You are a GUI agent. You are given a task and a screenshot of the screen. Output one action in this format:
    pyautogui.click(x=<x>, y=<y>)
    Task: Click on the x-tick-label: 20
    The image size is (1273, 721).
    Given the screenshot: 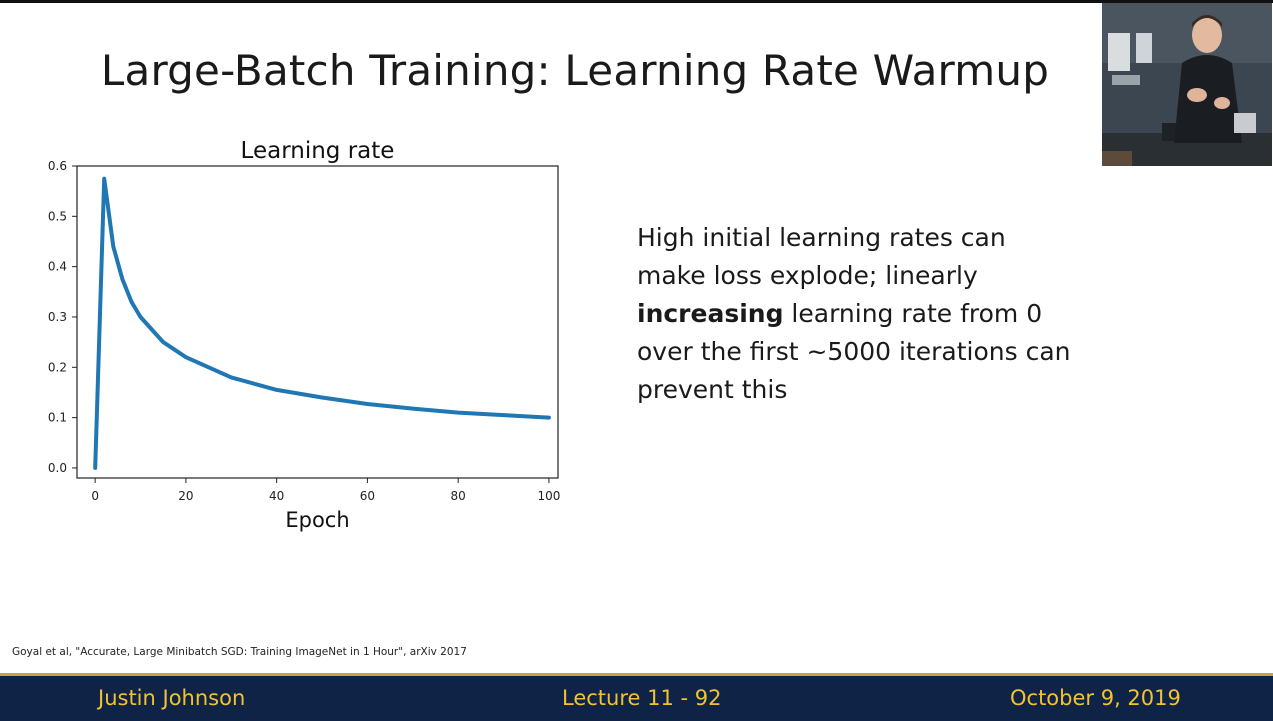 What is the action you would take?
    pyautogui.click(x=185, y=496)
    